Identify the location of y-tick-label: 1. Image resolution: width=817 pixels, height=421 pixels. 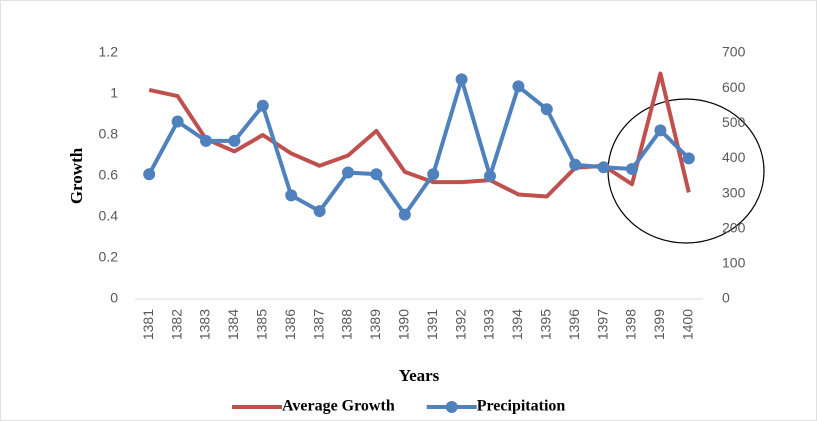
(114, 93).